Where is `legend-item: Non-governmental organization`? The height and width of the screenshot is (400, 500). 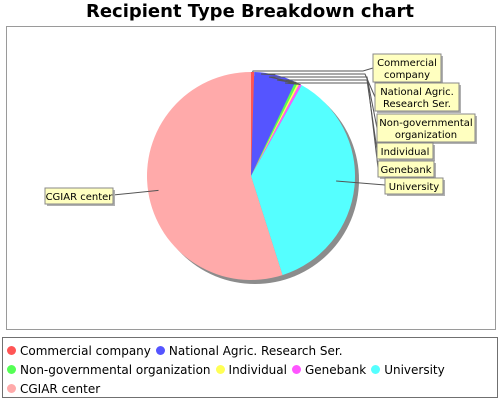
legend-item: Non-governmental organization is located at coordinates (109, 370).